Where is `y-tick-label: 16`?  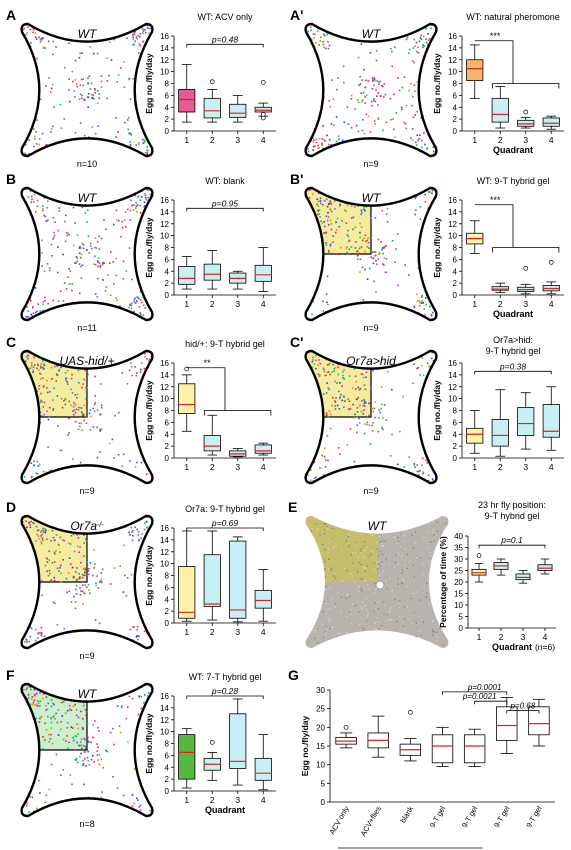
y-tick-label: 16 is located at coordinates (452, 200).